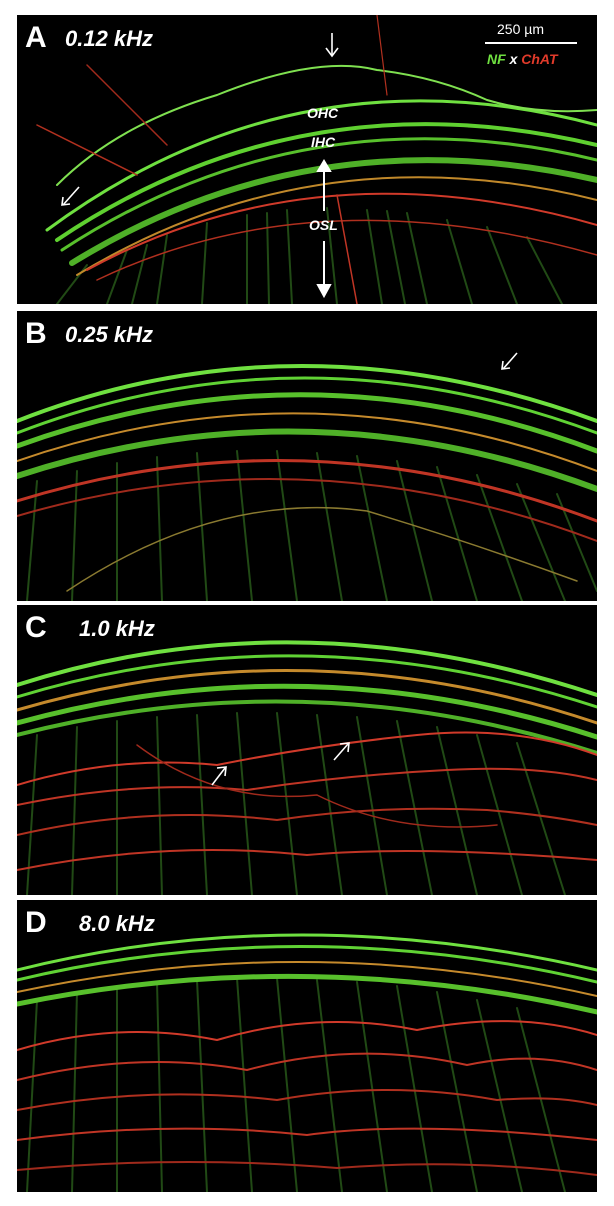 The height and width of the screenshot is (1206, 614). Describe the element at coordinates (280, 764) in the screenshot. I see `annotations-c` at that location.